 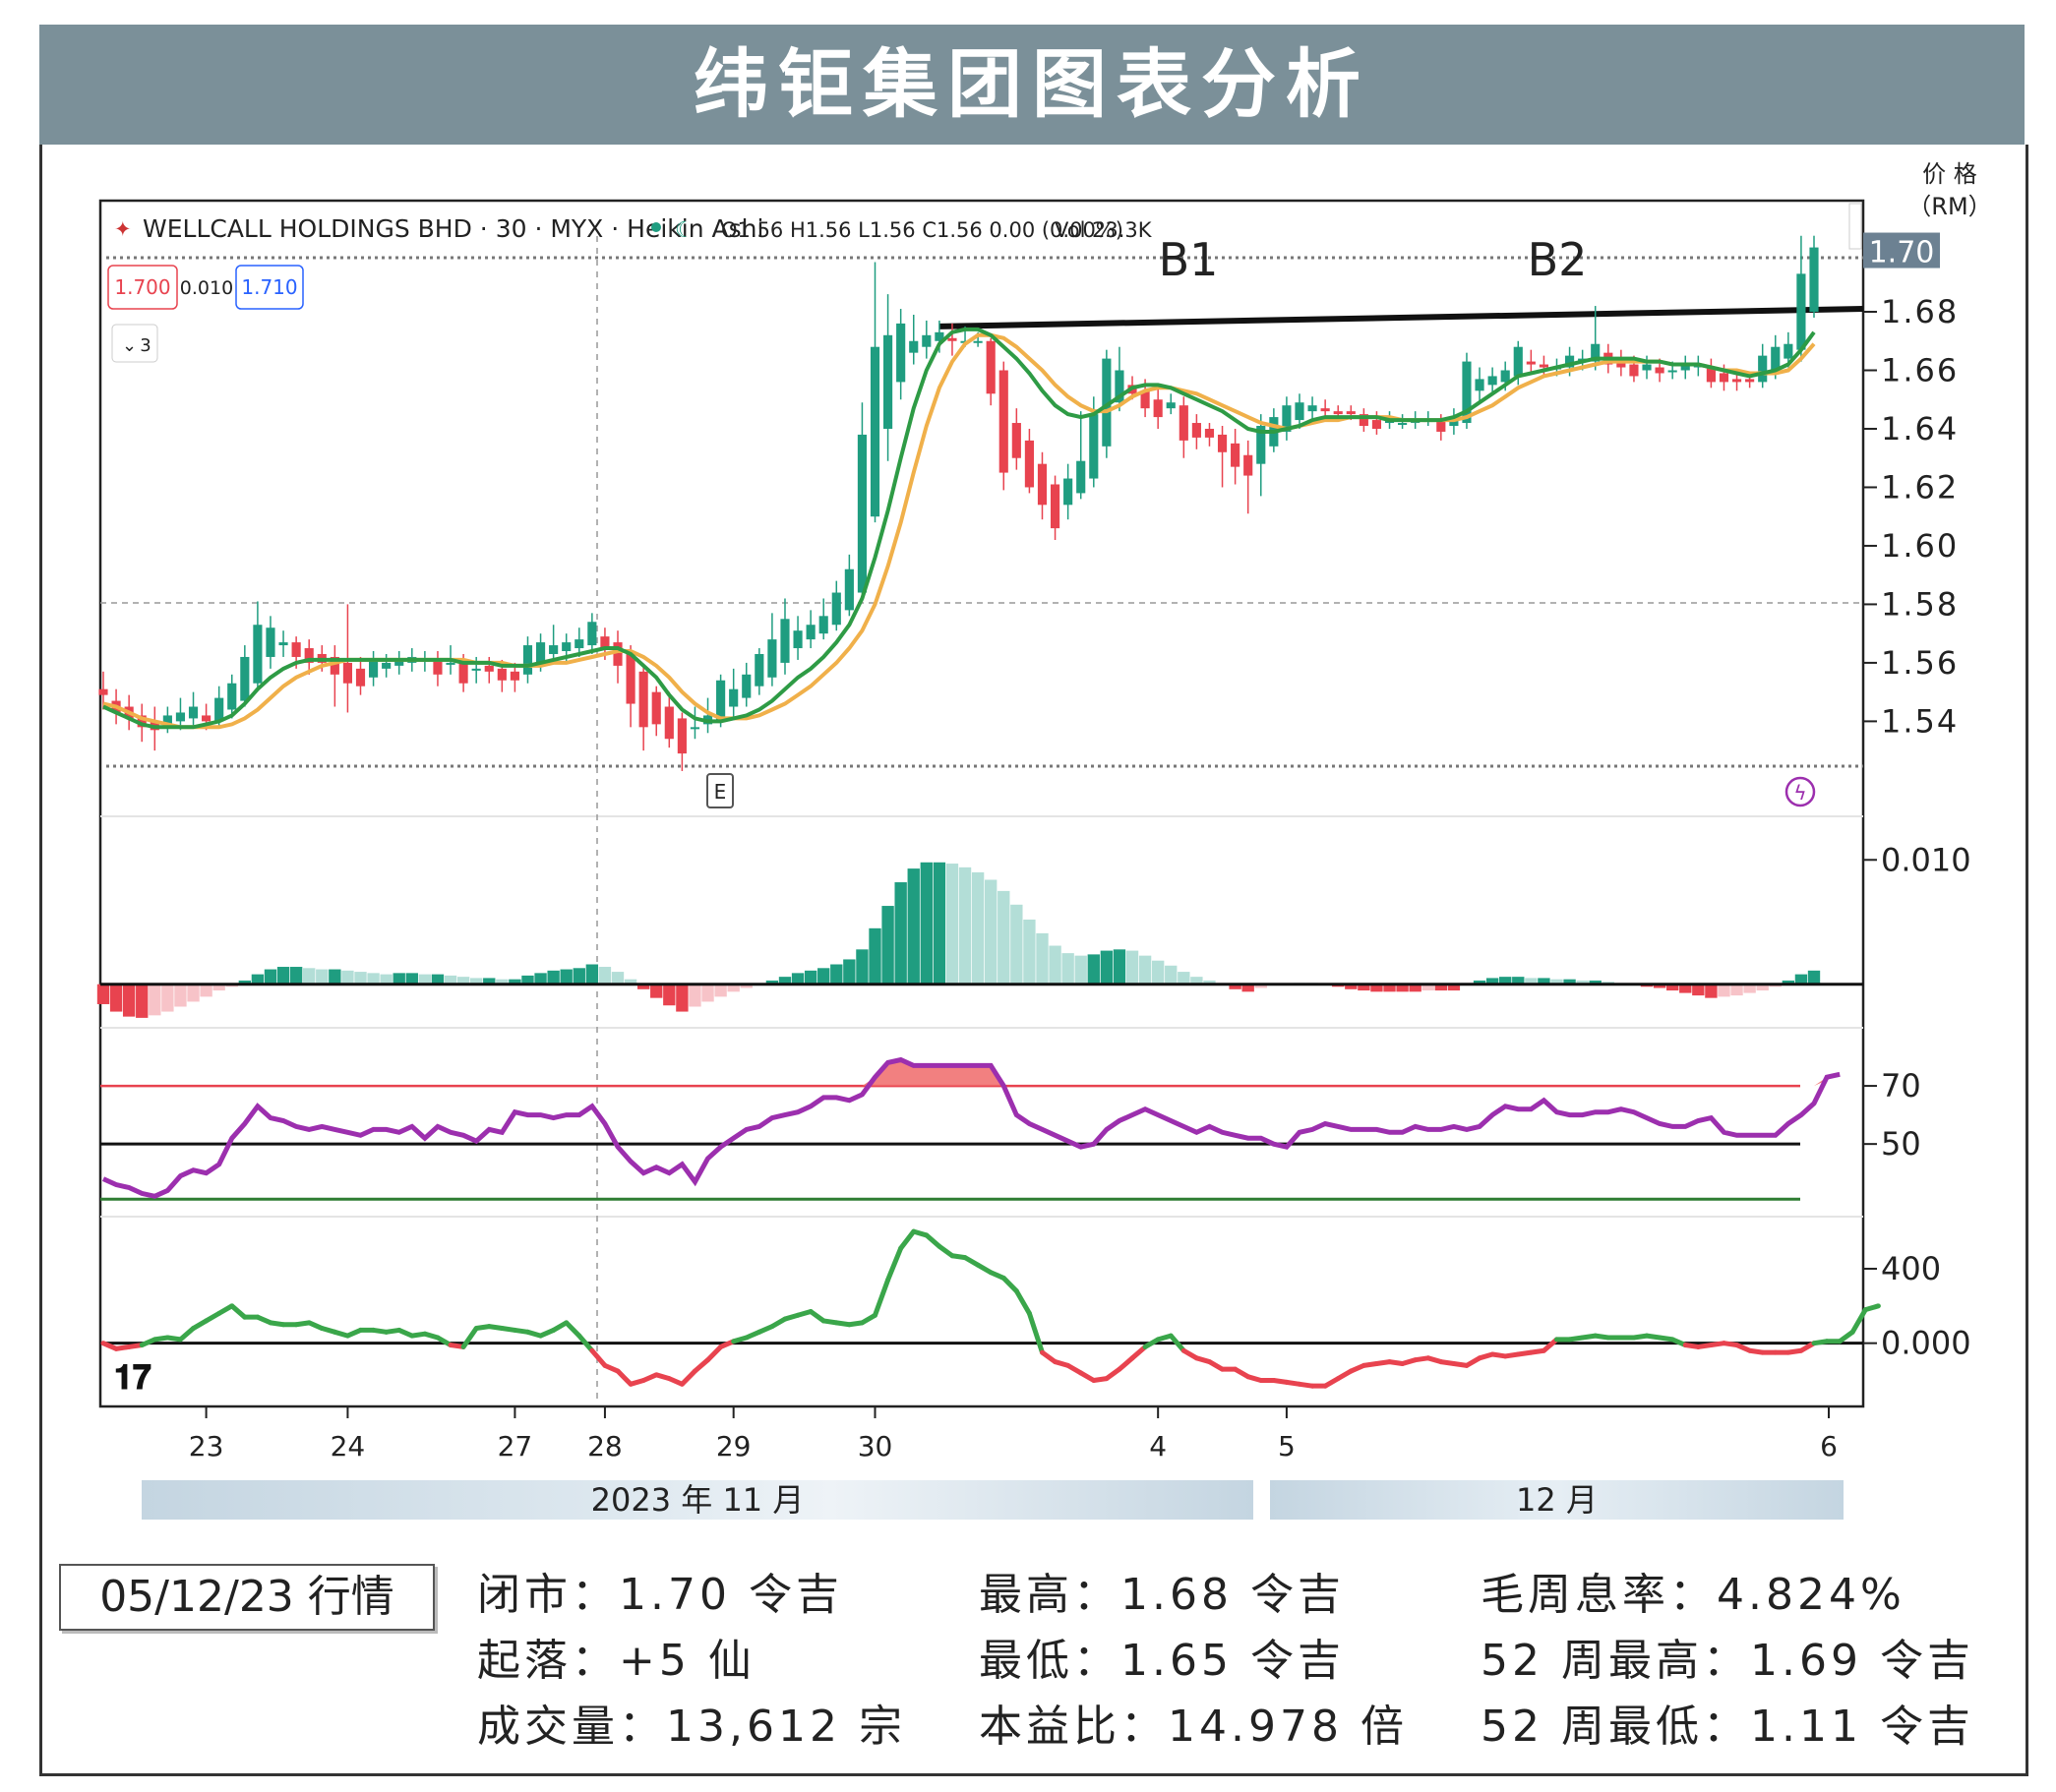 I want to click on indicator-toggle-button, so click(x=134, y=343).